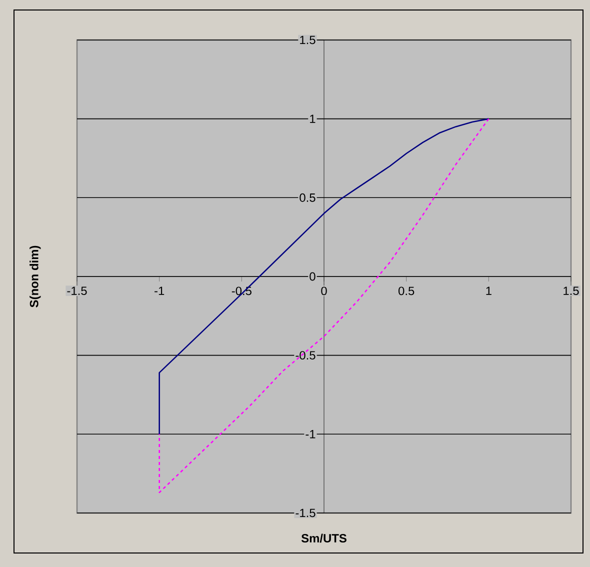  Describe the element at coordinates (306, 355) in the screenshot. I see `y-tick-label: -0.5` at that location.